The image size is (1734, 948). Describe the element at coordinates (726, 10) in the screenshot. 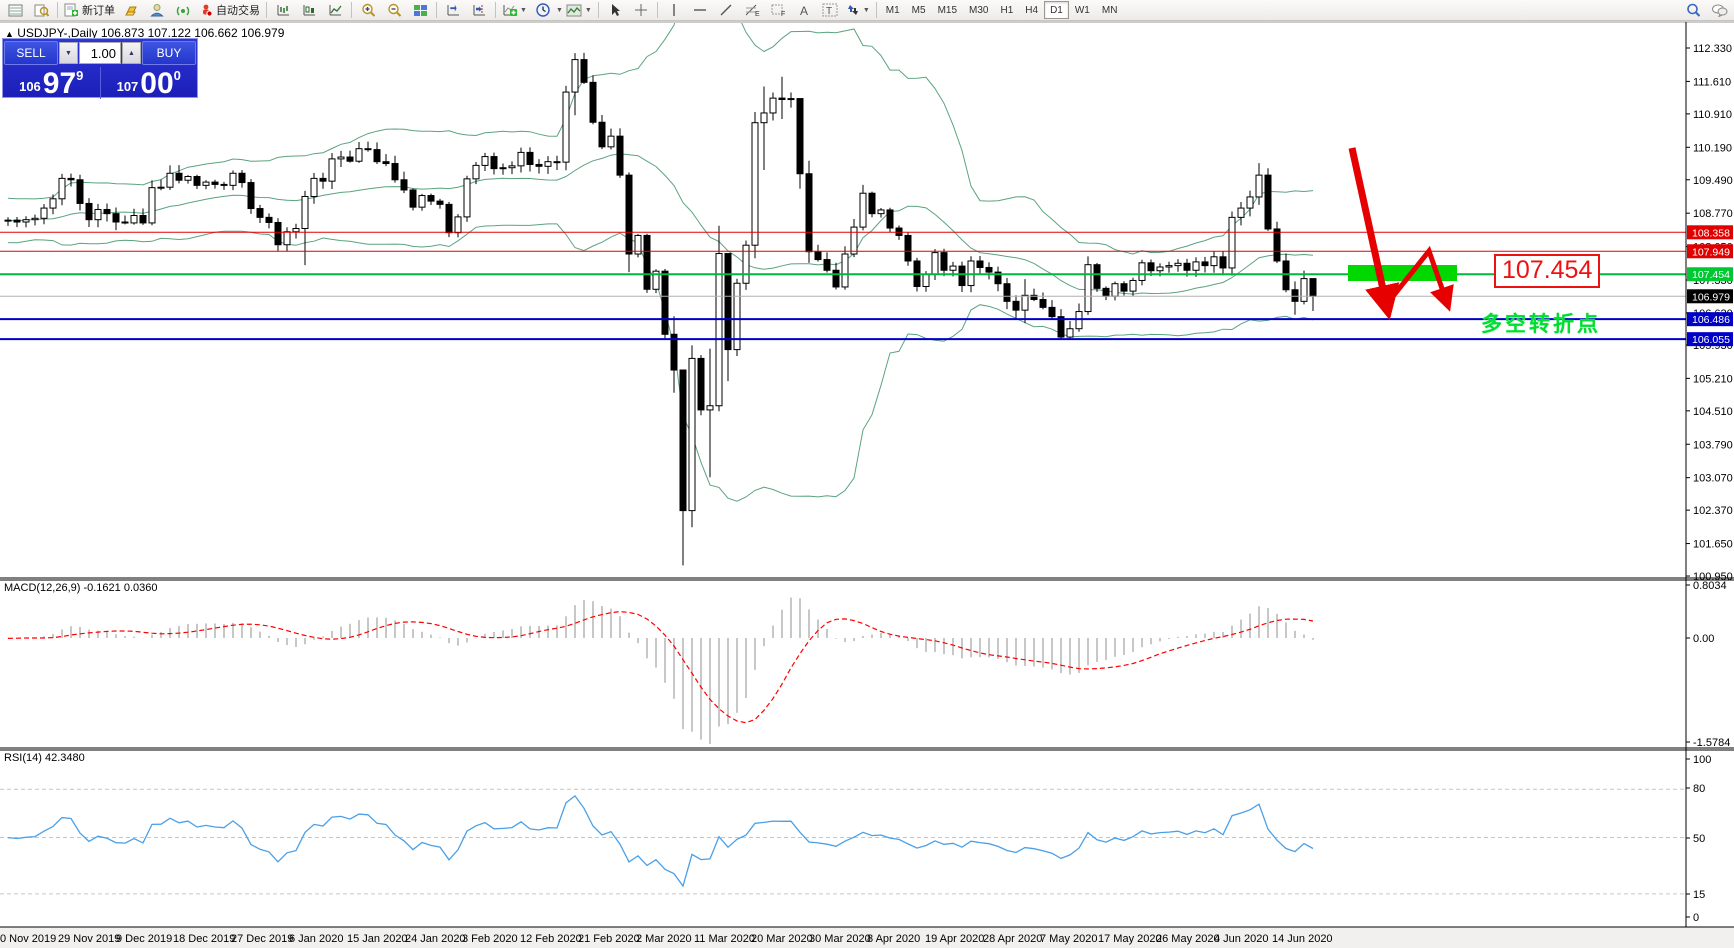

I see `trendline-icon` at that location.